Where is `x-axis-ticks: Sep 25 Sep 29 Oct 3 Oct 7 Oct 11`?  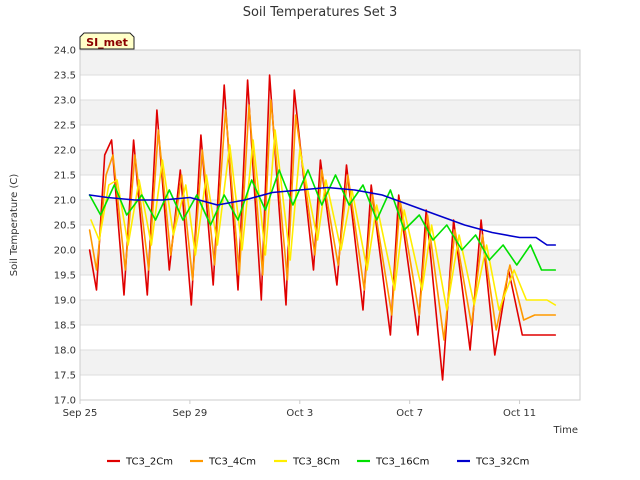 x-axis-ticks: Sep 25 Sep 29 Oct 3 Oct 7 Oct 11 is located at coordinates (299, 409).